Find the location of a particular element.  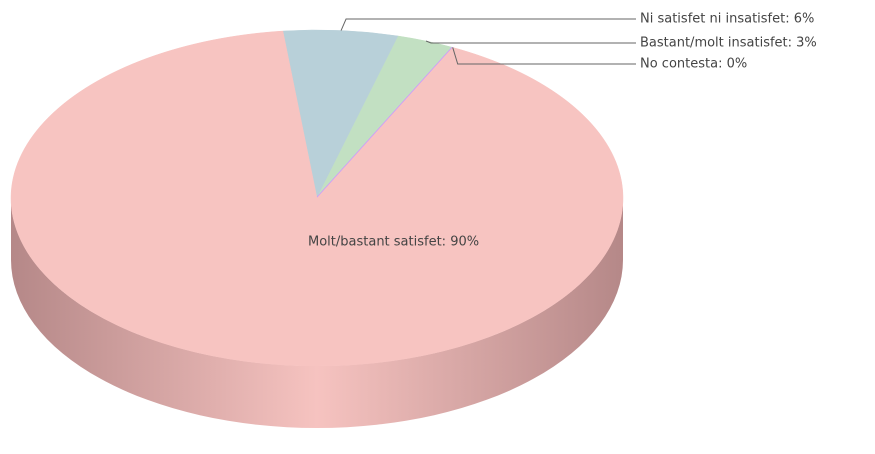

slice-label: Molt/bastant satisfet: 90% is located at coordinates (393, 242).